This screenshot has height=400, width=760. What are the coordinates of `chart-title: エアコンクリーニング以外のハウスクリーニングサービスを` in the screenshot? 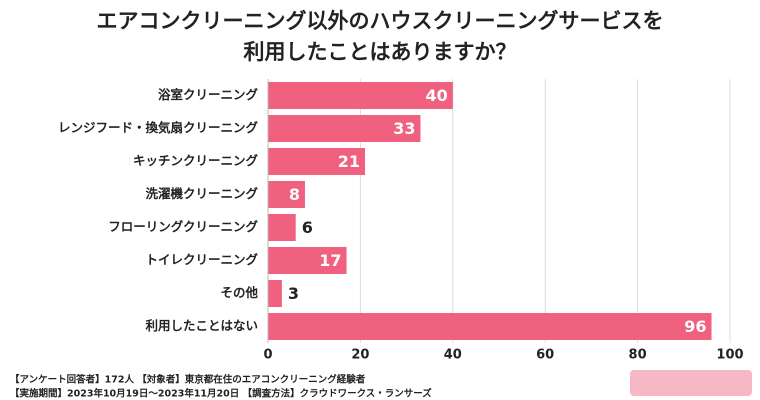 It's located at (380, 21).